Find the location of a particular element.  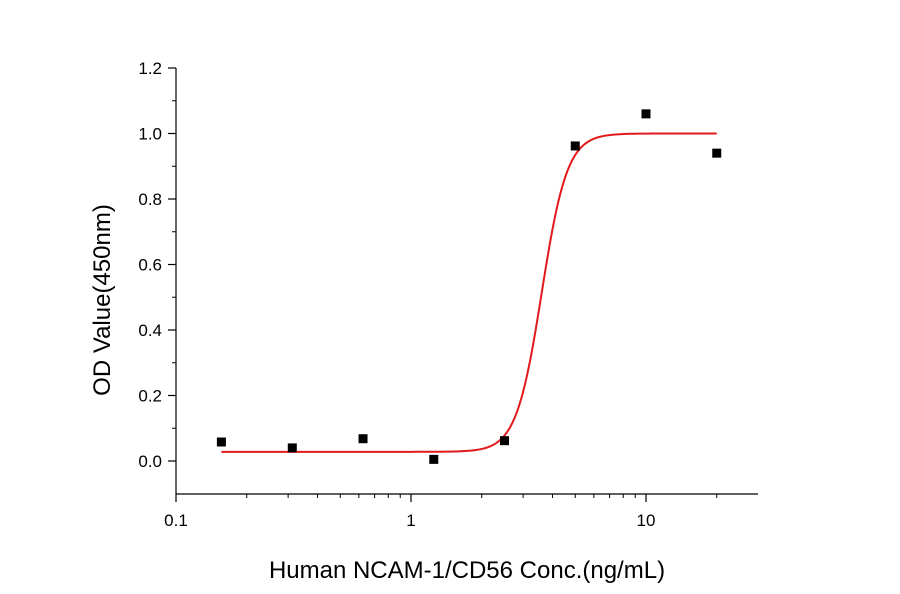

x-tick-label: 0.1 is located at coordinates (176, 520).